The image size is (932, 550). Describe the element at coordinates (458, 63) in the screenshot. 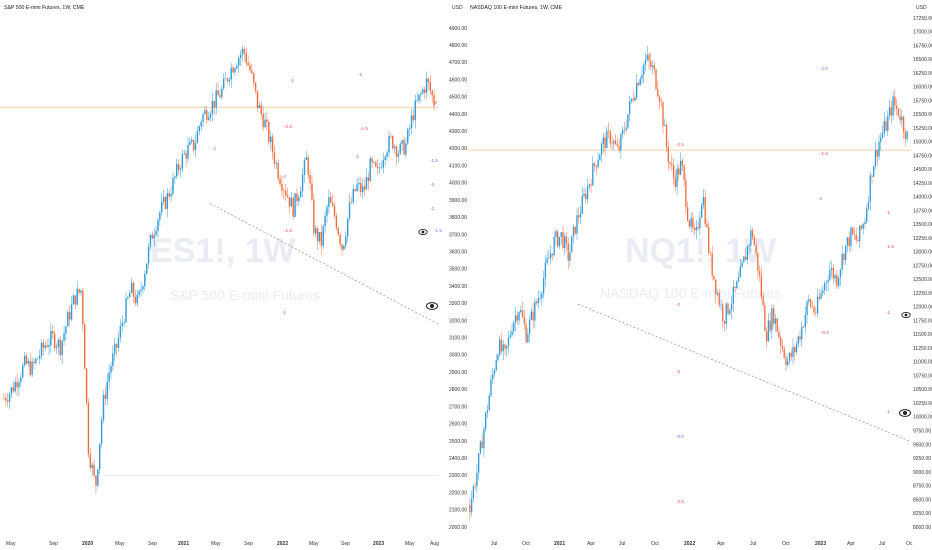

I see `es-price-tick: 4700.00` at that location.